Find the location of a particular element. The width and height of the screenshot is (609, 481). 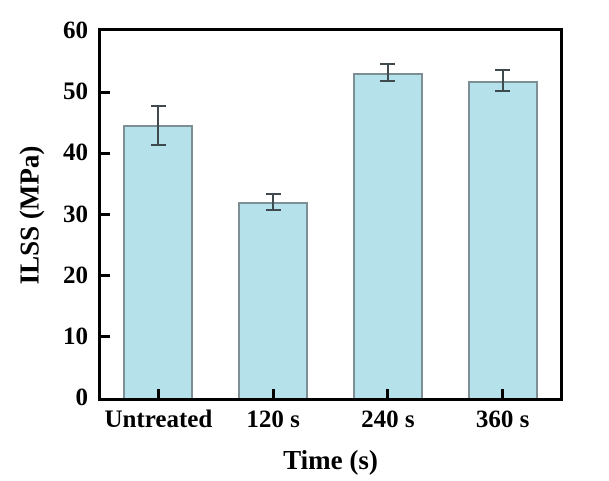

y-tick-label: 60 is located at coordinates (75, 30).